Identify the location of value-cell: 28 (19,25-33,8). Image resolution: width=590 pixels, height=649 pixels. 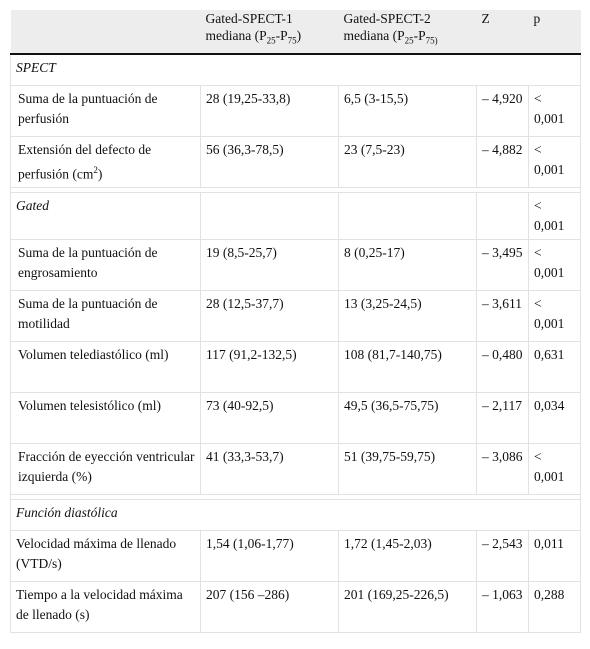
(269, 110).